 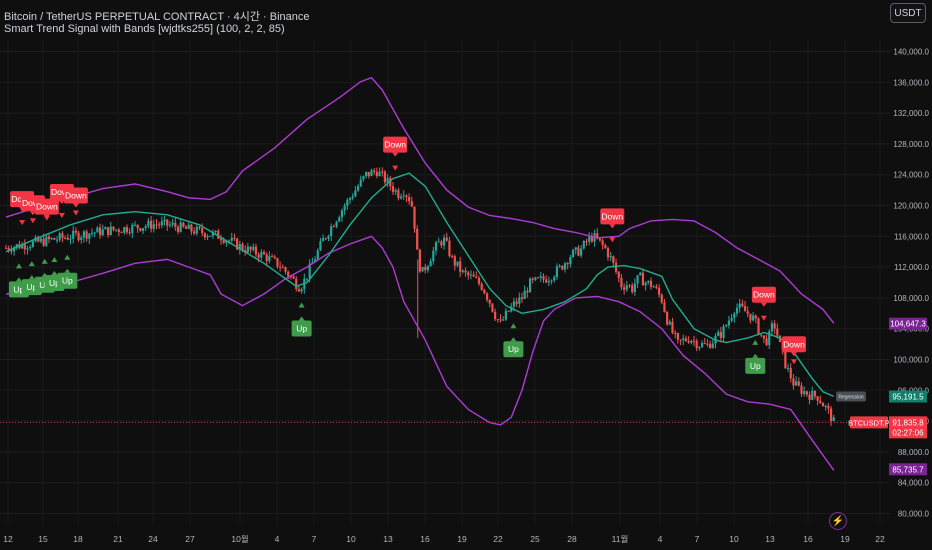 I want to click on time-axis, so click(x=445, y=539).